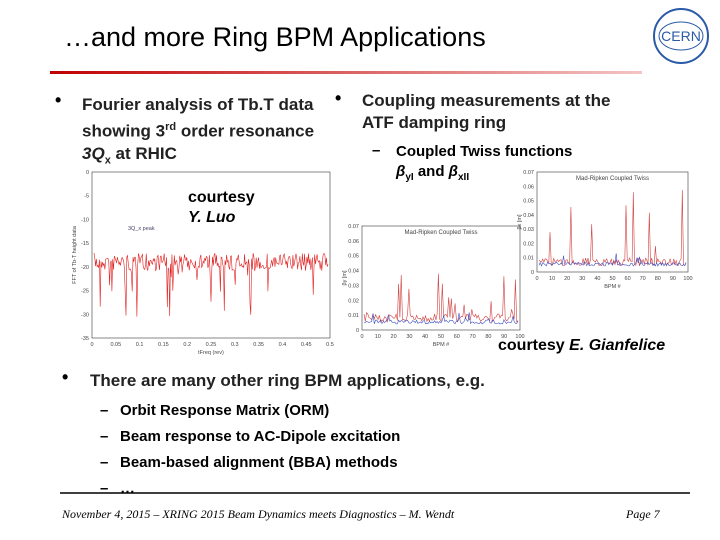 The width and height of the screenshot is (720, 540). I want to click on logo-text: CERN, so click(681, 36).